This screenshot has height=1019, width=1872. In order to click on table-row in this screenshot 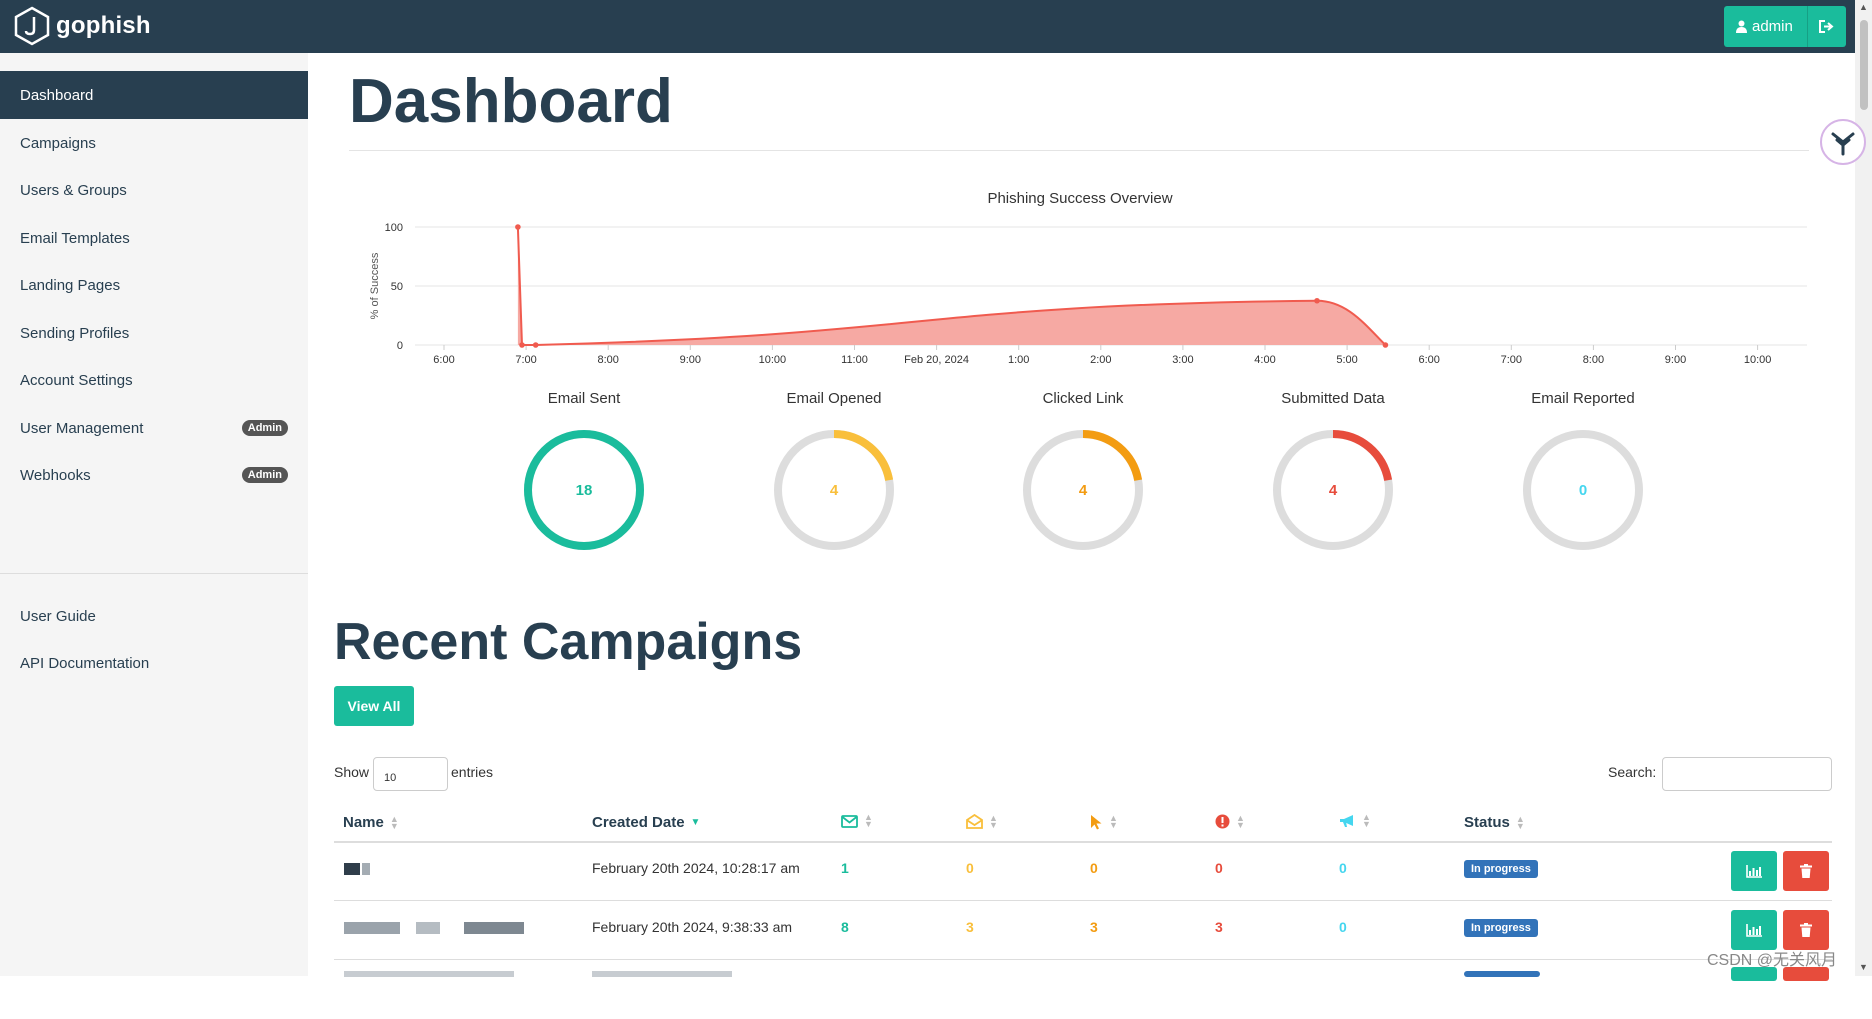, I will do `click(1083, 990)`.